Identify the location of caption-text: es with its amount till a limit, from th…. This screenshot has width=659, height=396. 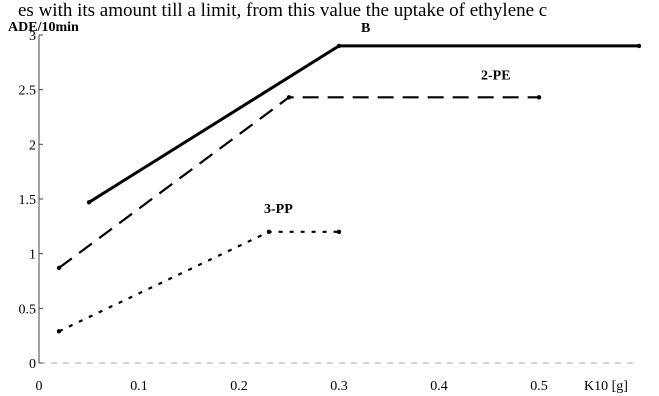
(282, 10).